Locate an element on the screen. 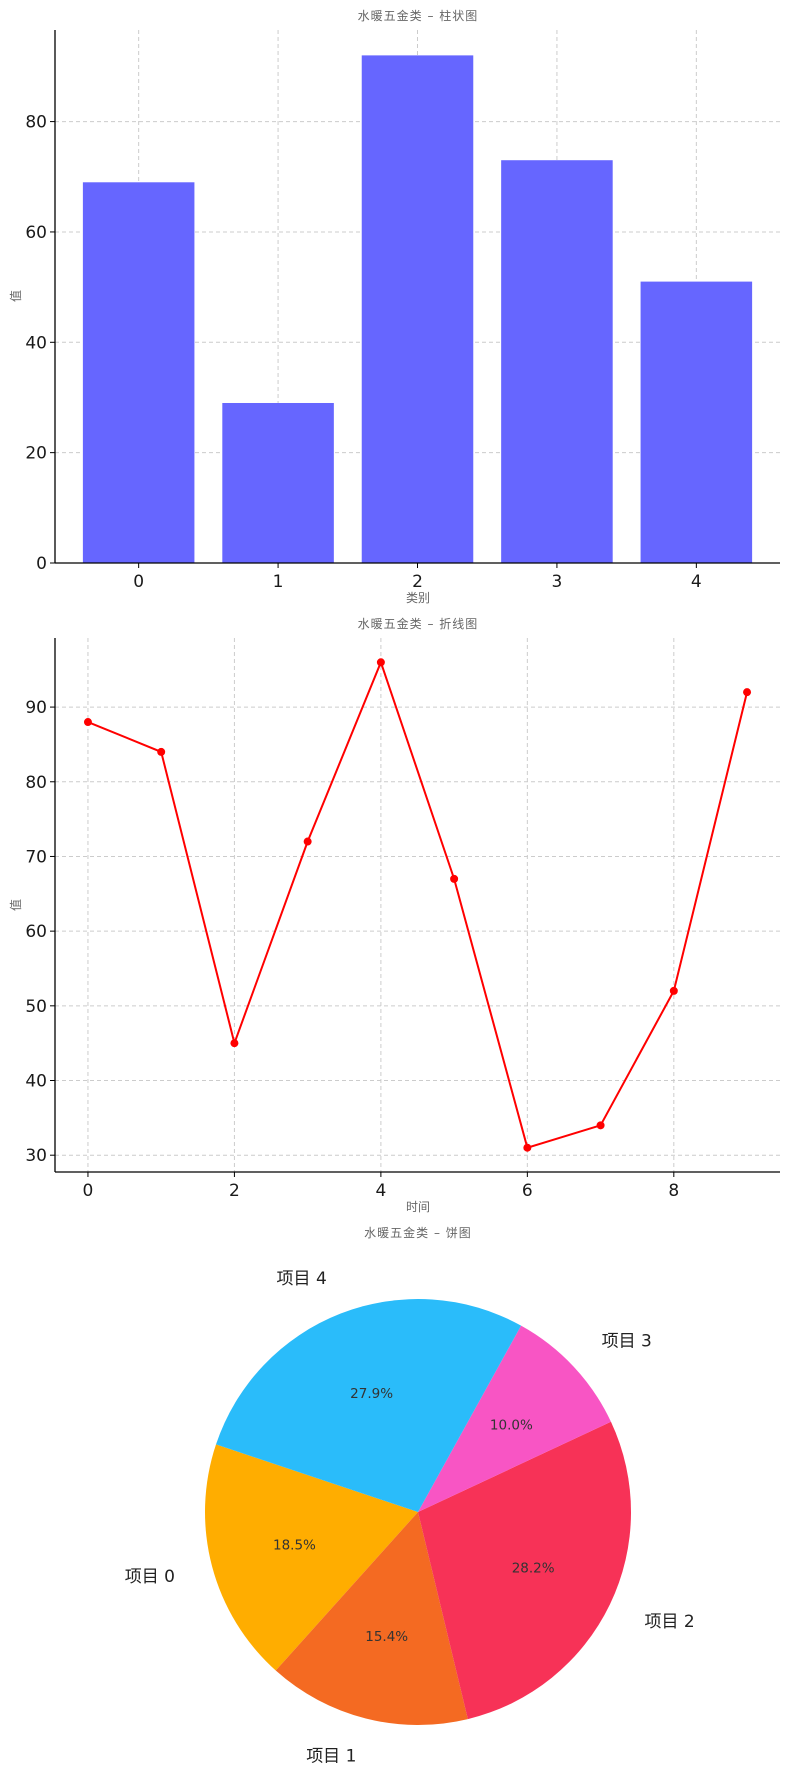  bar-chart-ytick-label: 0 is located at coordinates (41, 564).